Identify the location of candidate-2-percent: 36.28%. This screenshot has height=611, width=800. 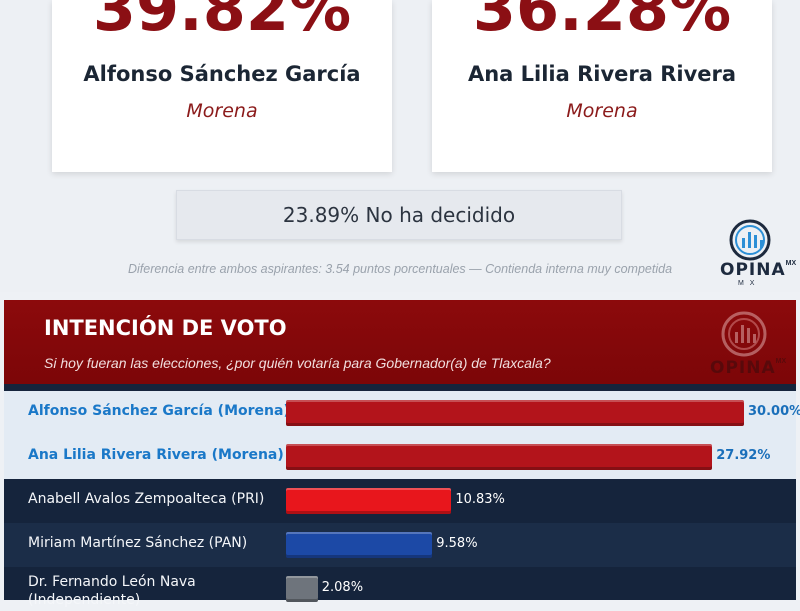
(602, 22).